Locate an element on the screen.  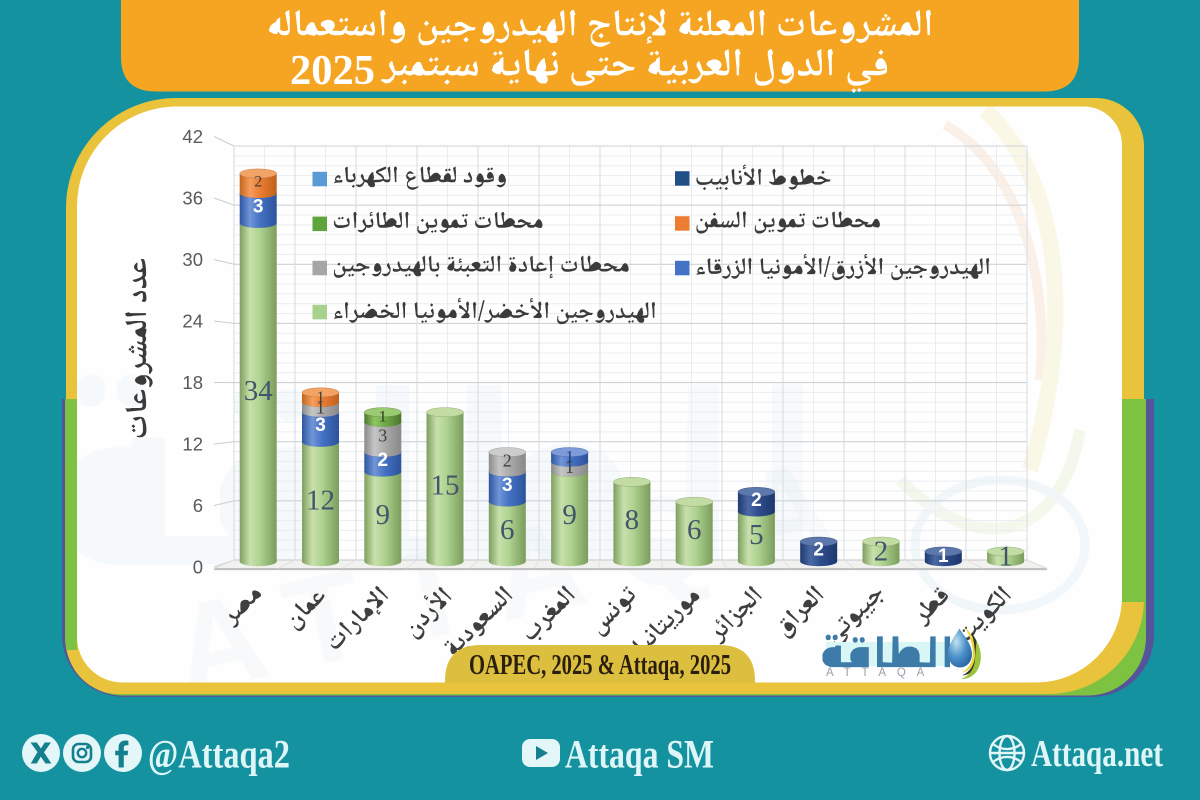
svg-text: 0 is located at coordinates (198, 567).